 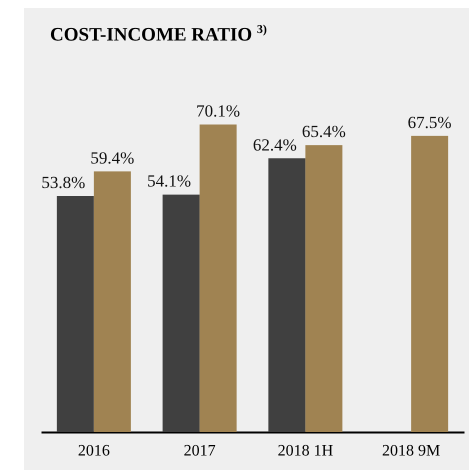 I want to click on data-label: 67.5%, so click(x=430, y=122).